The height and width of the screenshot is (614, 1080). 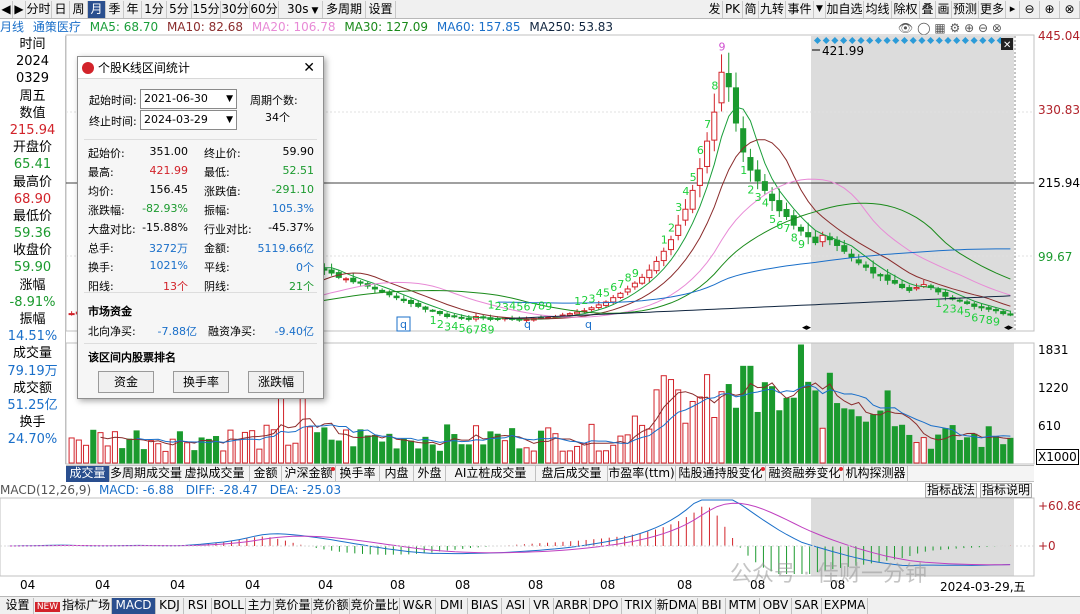 What do you see at coordinates (800, 9) in the screenshot?
I see `tool-event-button: 事件` at bounding box center [800, 9].